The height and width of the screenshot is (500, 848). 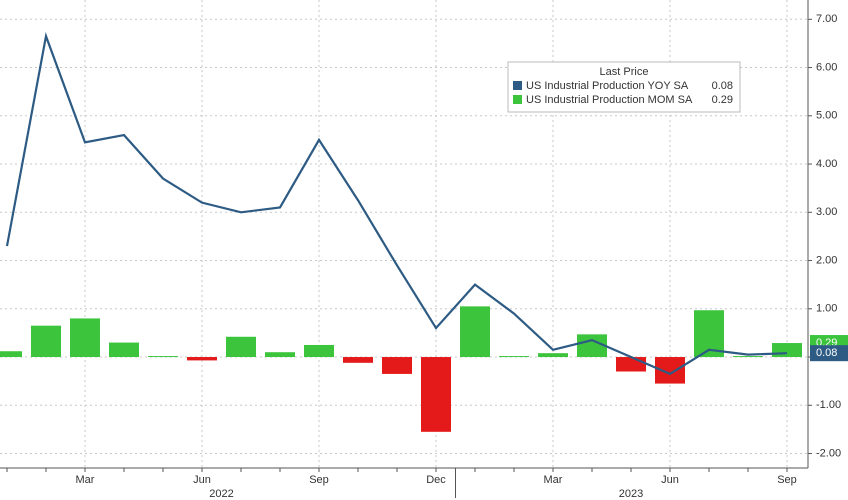 What do you see at coordinates (631, 494) in the screenshot?
I see `year-label: 2023` at bounding box center [631, 494].